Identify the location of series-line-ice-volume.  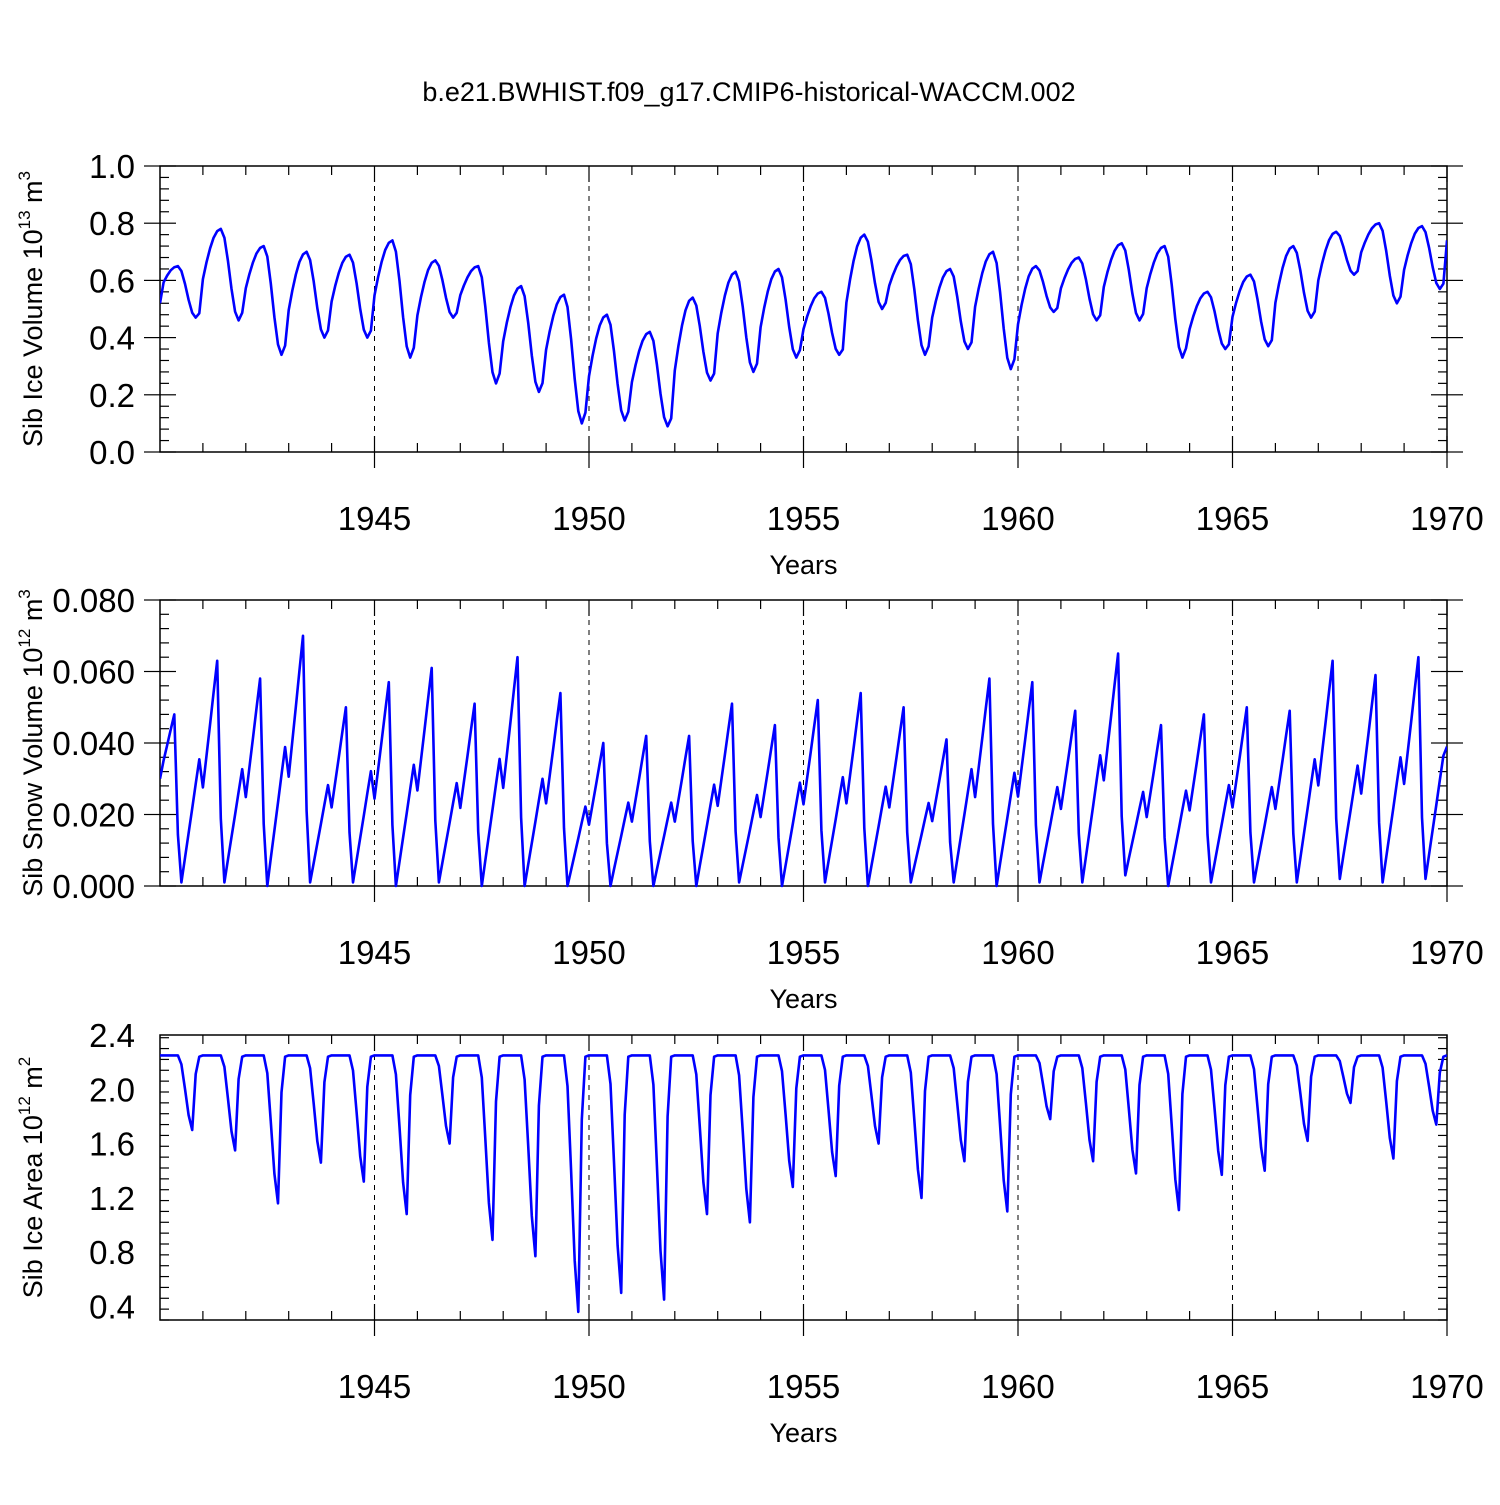
(803, 324).